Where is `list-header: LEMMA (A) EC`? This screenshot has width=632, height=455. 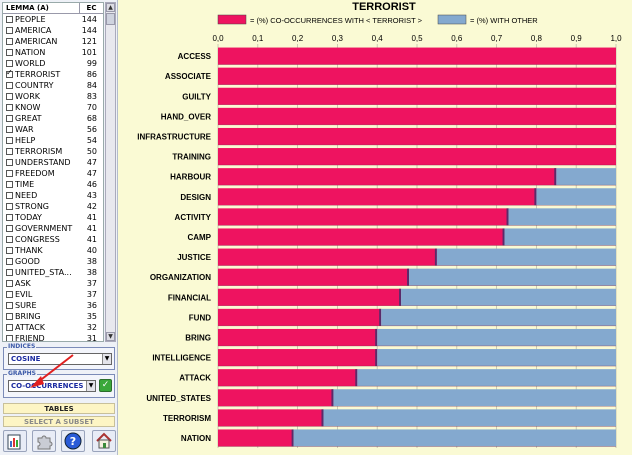 list-header: LEMMA (A) EC is located at coordinates (53, 8).